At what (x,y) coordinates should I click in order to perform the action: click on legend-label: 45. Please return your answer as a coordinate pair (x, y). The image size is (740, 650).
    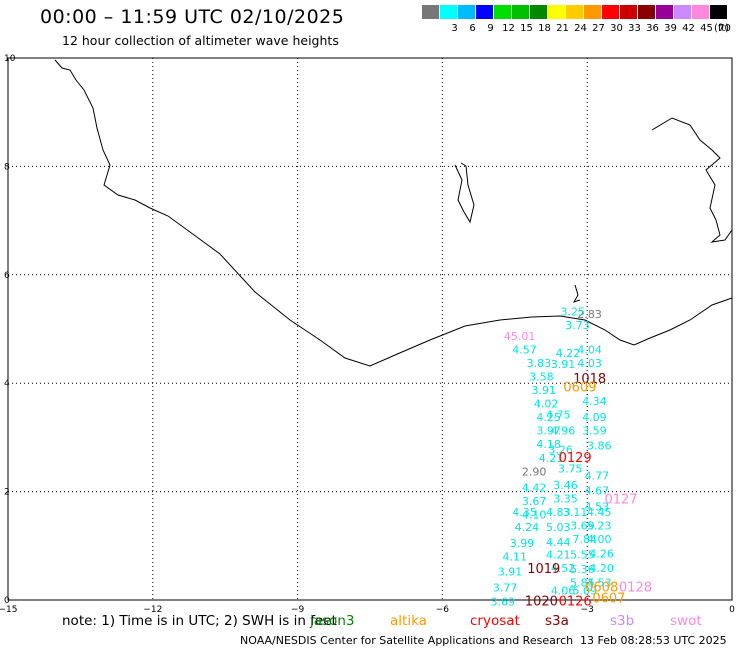
    Looking at the image, I should click on (706, 28).